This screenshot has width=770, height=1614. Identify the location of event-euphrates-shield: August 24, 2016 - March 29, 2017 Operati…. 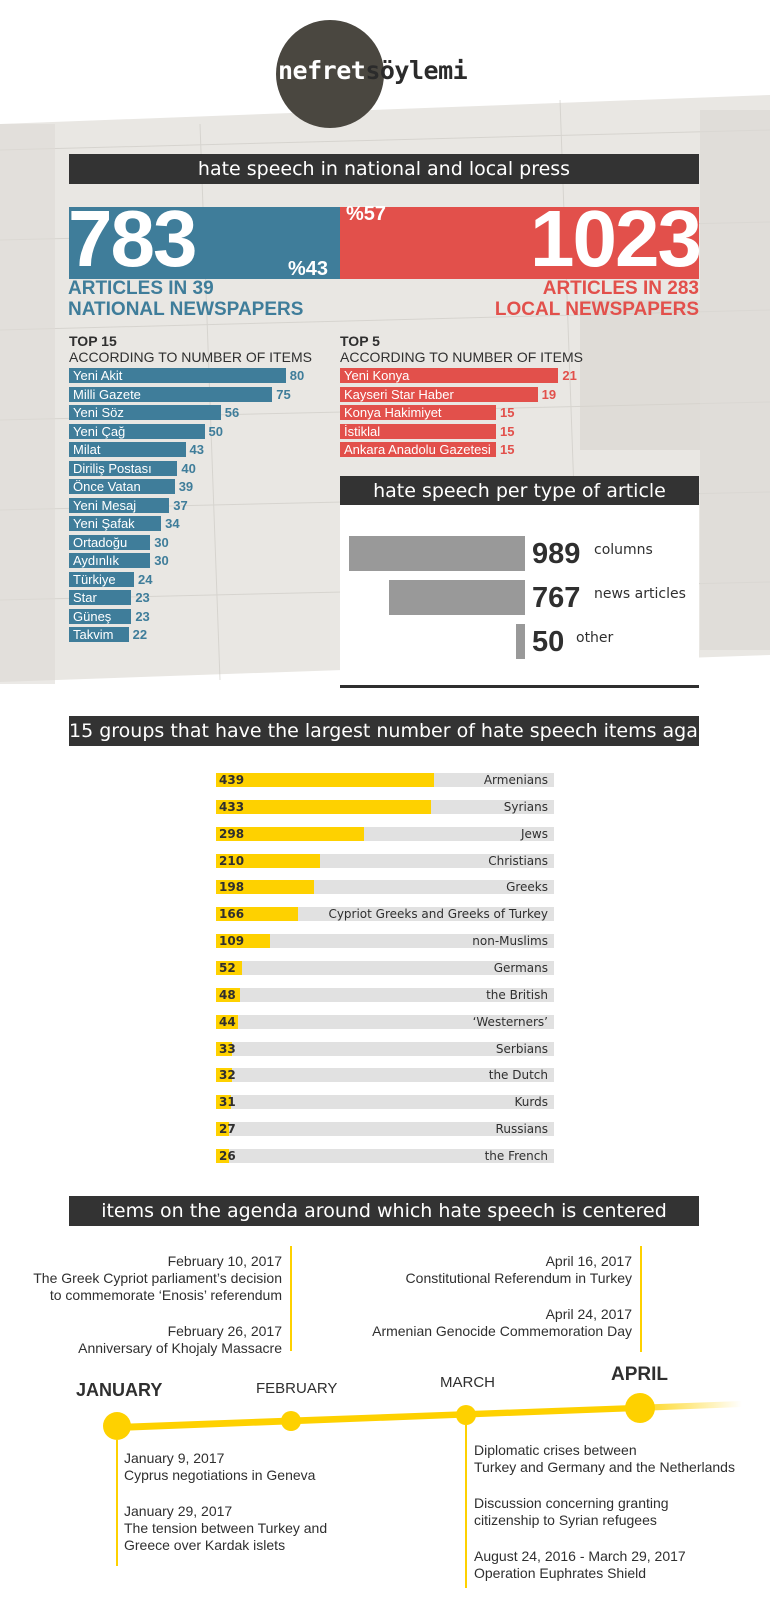
(580, 1565).